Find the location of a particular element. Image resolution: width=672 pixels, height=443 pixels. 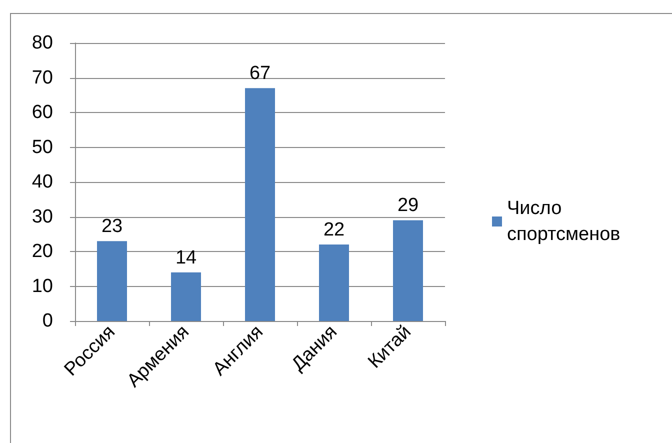

y-tick-label: 40 is located at coordinates (42, 182).